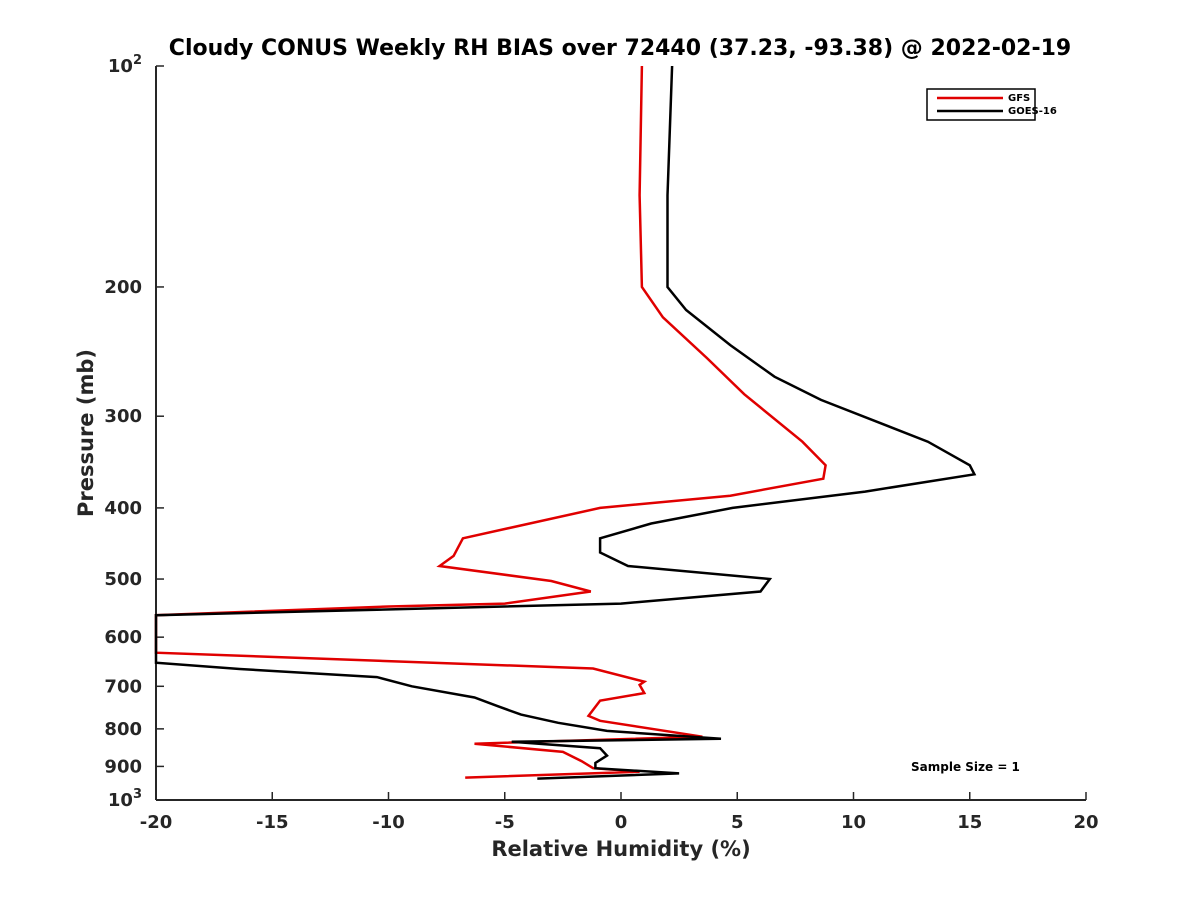 The width and height of the screenshot is (1200, 904). Describe the element at coordinates (620, 849) in the screenshot. I see `x-axis-label: Relative Humidity (%)` at that location.